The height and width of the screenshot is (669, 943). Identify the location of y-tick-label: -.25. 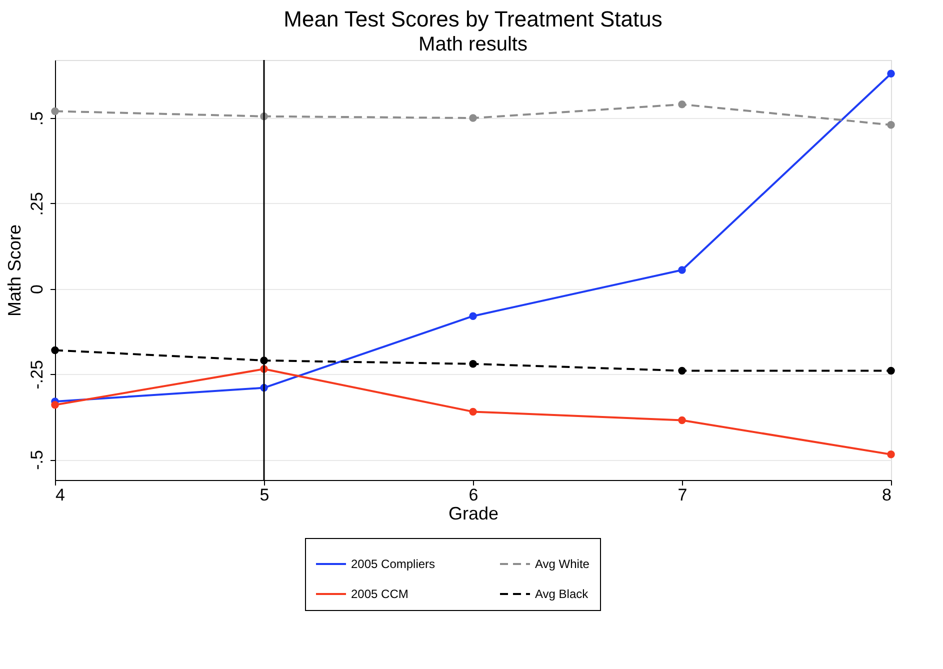
(37, 375).